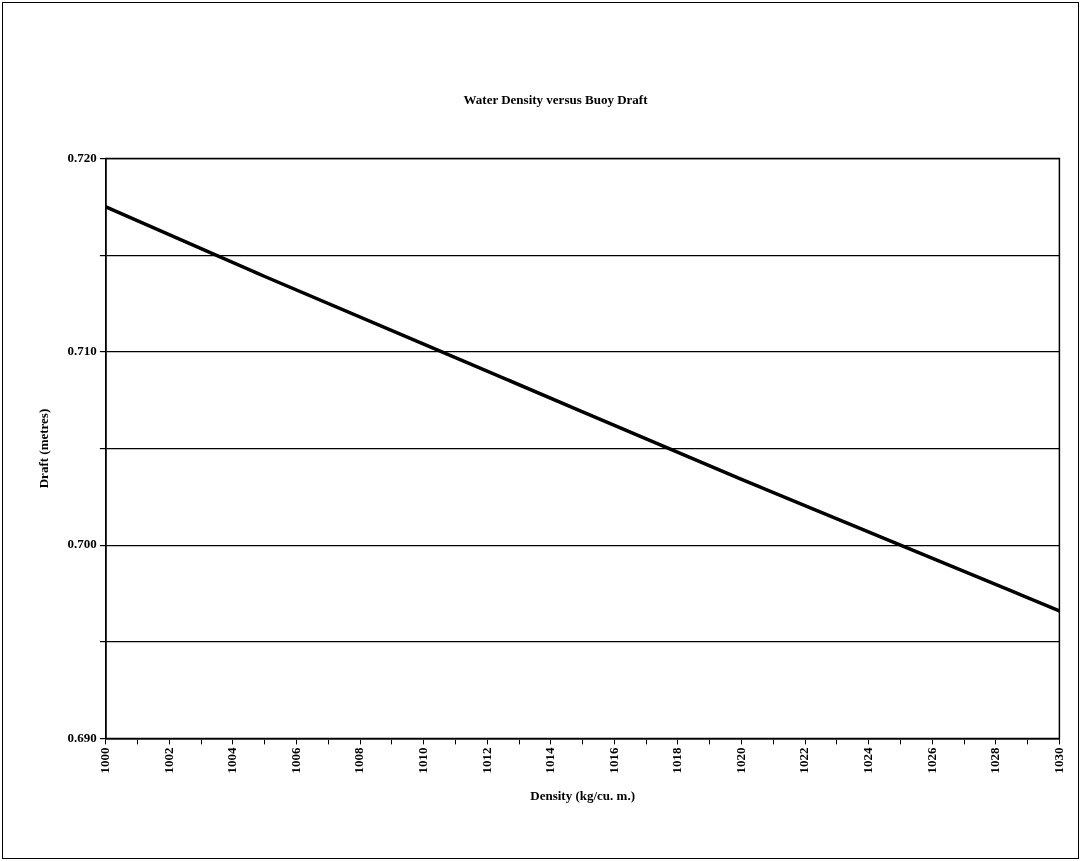  What do you see at coordinates (168, 760) in the screenshot?
I see `x-tick-label: 1002` at bounding box center [168, 760].